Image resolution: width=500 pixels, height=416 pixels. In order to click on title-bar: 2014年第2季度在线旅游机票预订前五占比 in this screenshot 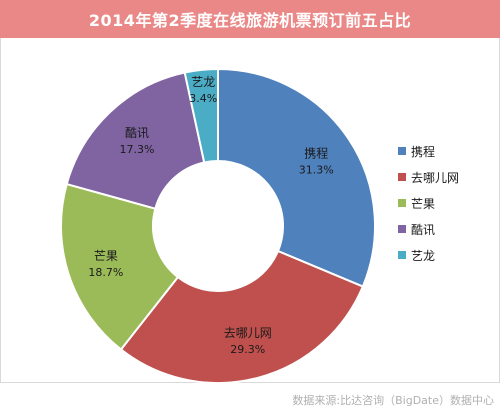, I will do `click(250, 19)`.